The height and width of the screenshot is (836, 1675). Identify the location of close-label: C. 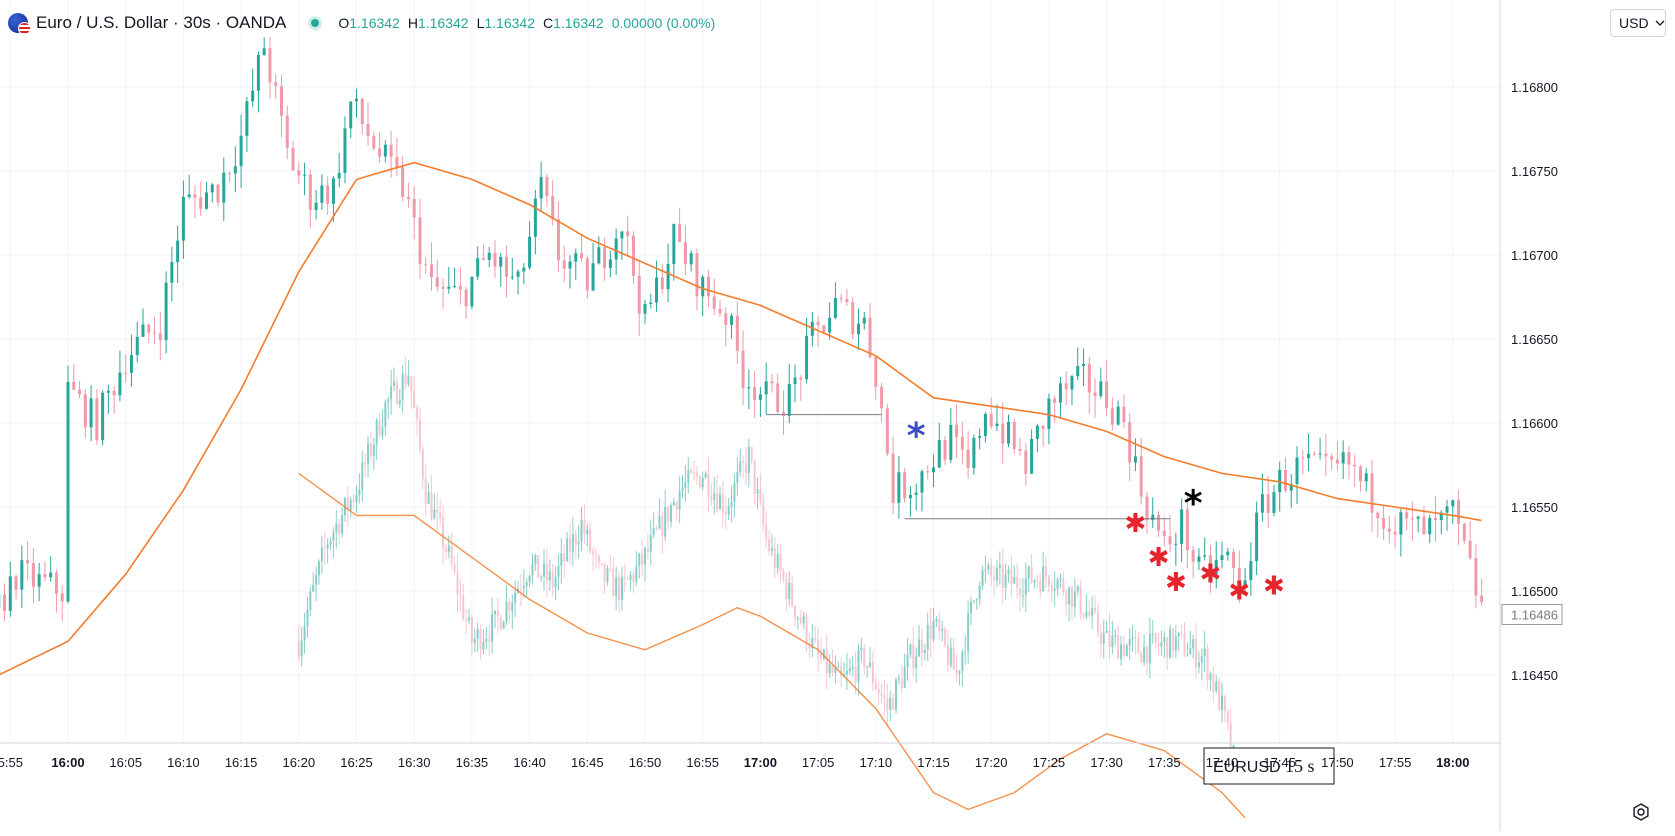
(548, 23).